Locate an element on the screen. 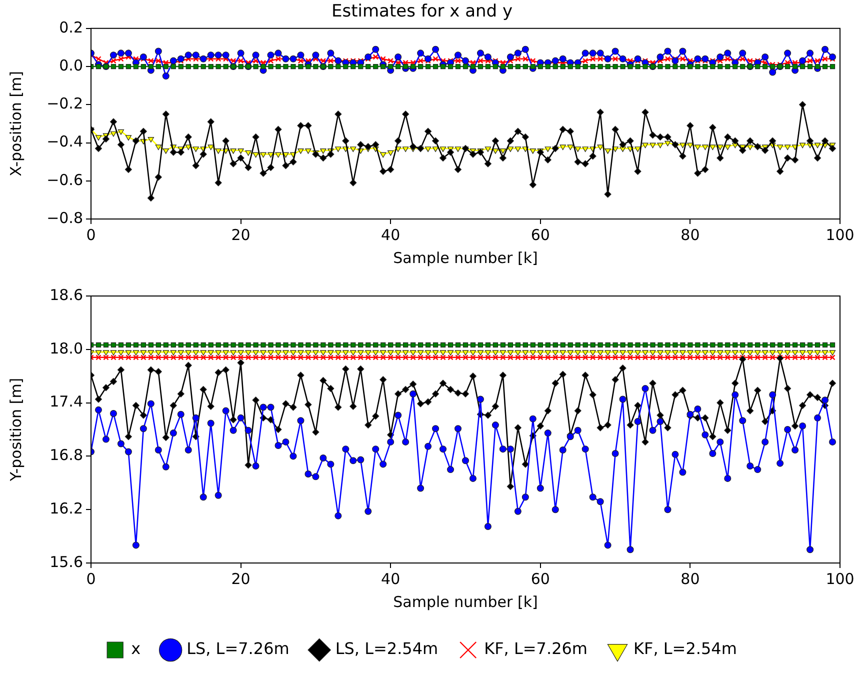 The image size is (861, 674). y-tick-label: 16.2 is located at coordinates (66, 508).